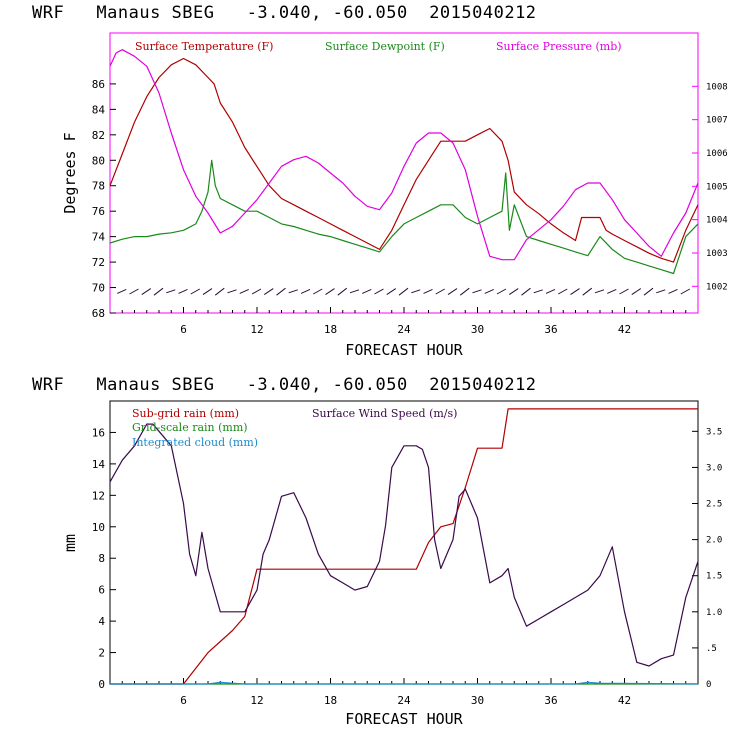 This screenshot has height=740, width=740. Describe the element at coordinates (404, 700) in the screenshot. I see `chart-2-x-tick-label: 24` at that location.